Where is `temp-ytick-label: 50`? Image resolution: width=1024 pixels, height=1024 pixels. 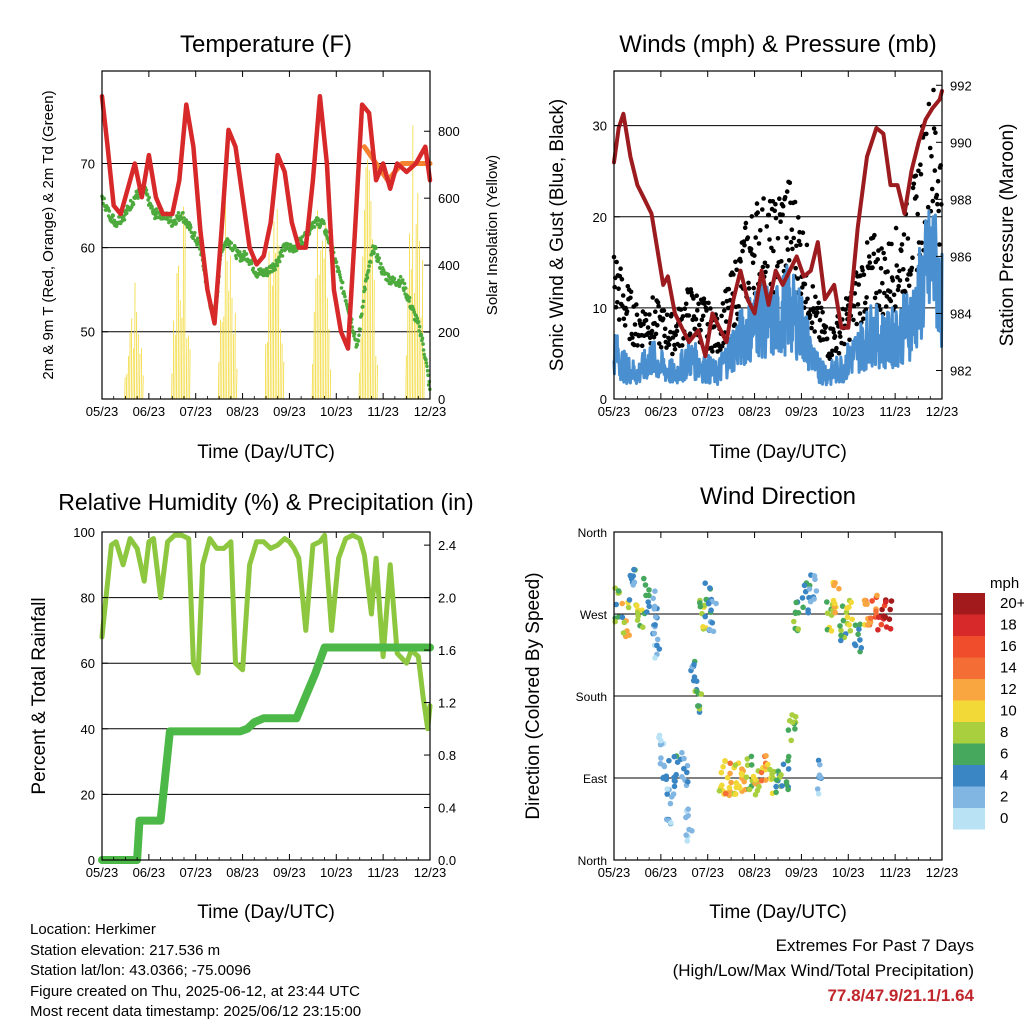 temp-ytick-label: 50 is located at coordinates (88, 332).